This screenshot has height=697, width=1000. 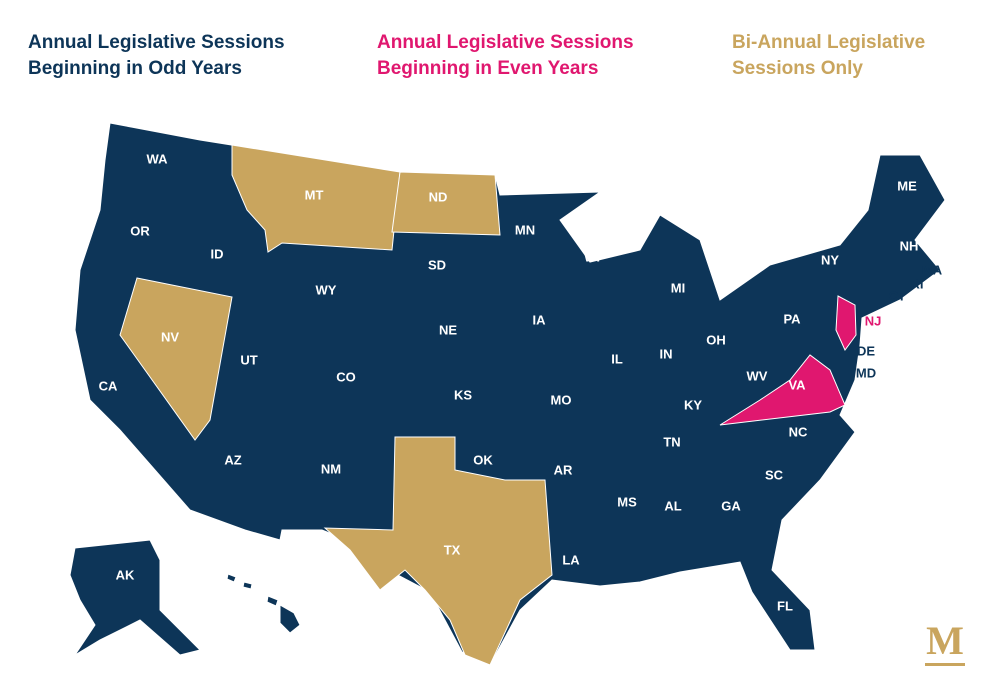 What do you see at coordinates (617, 358) in the screenshot?
I see `state-label: IL` at bounding box center [617, 358].